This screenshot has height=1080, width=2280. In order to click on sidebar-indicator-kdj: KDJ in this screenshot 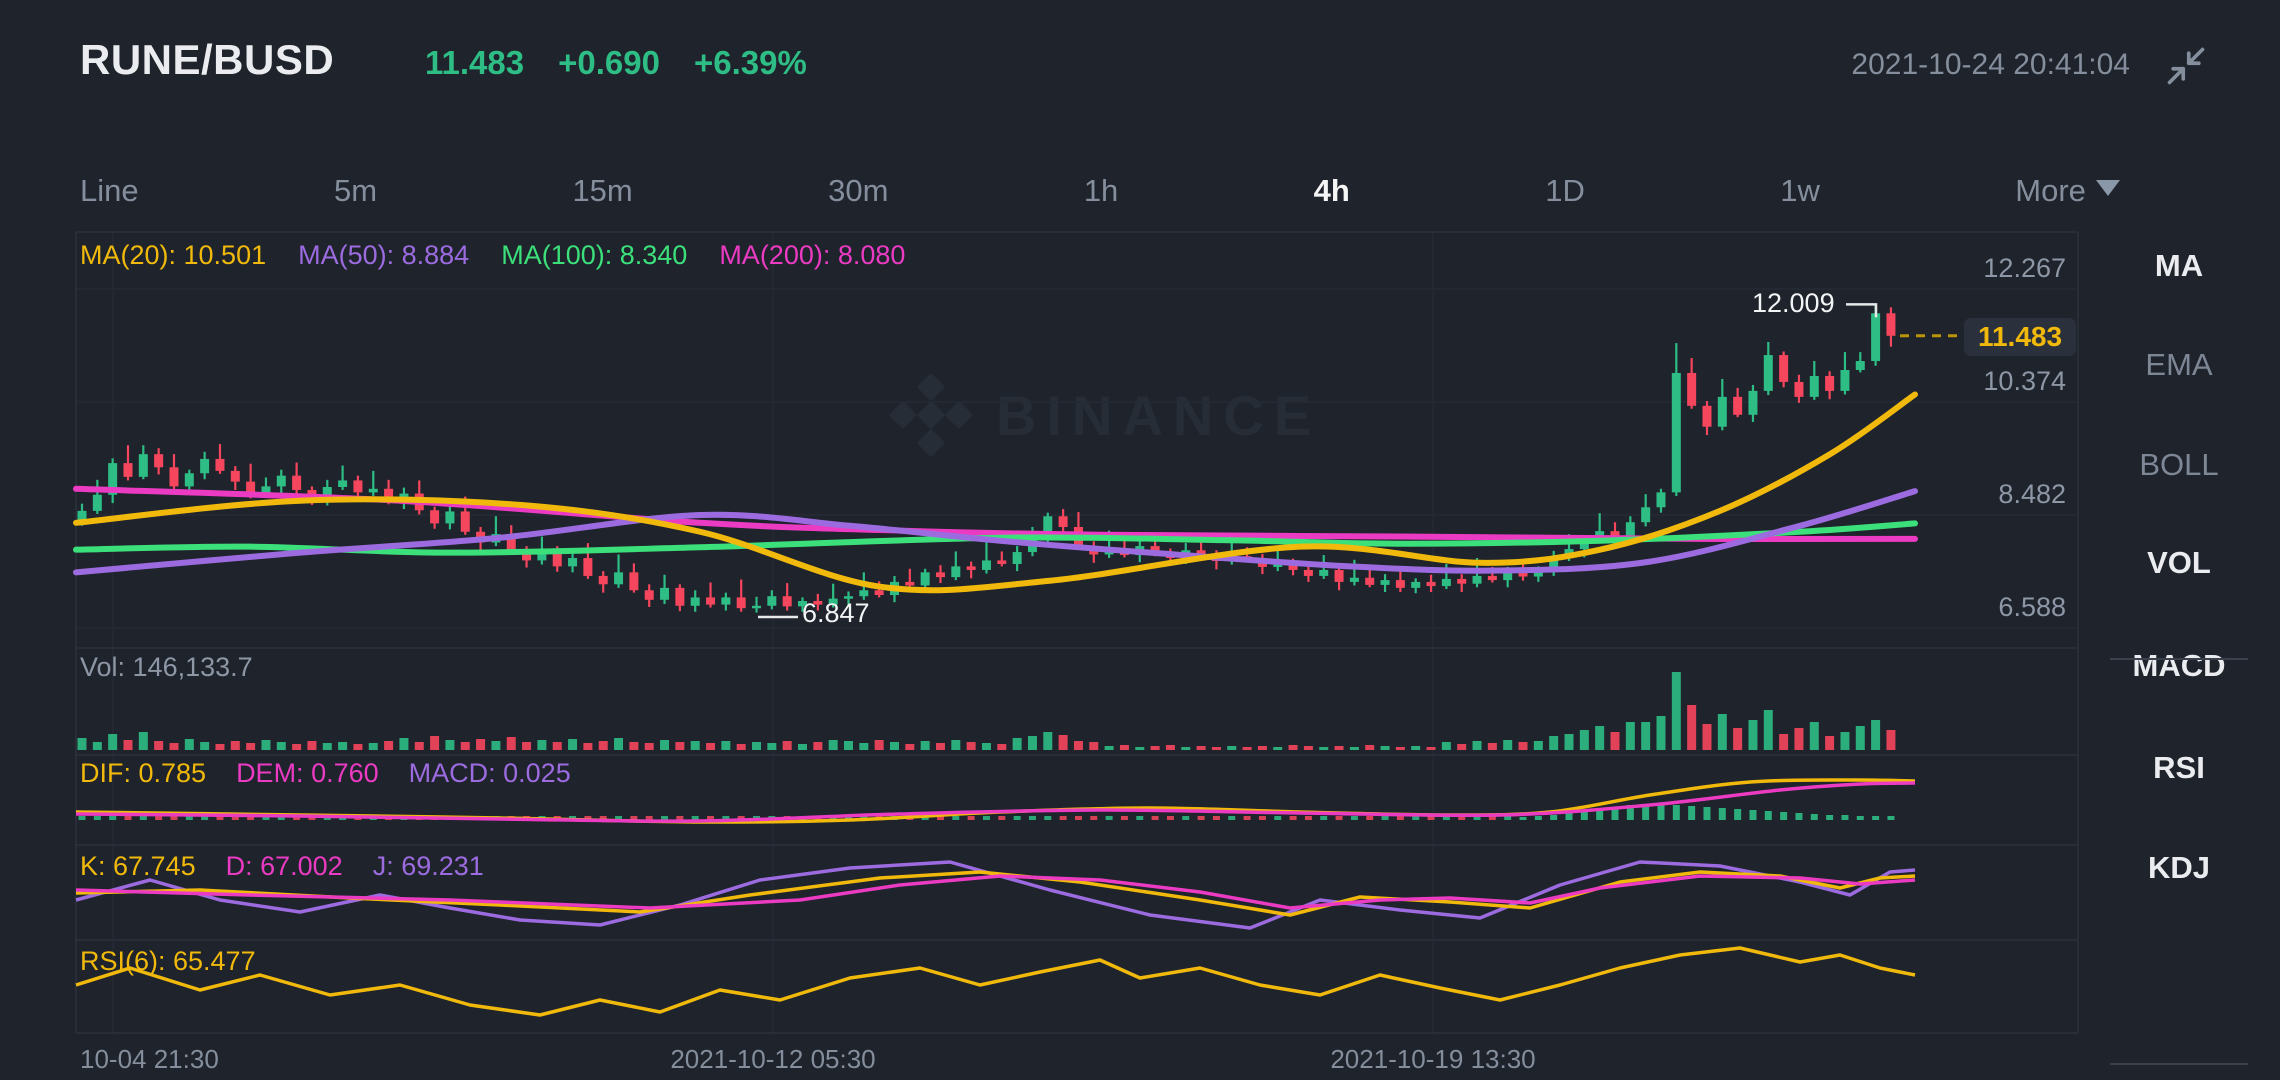, I will do `click(2178, 867)`.